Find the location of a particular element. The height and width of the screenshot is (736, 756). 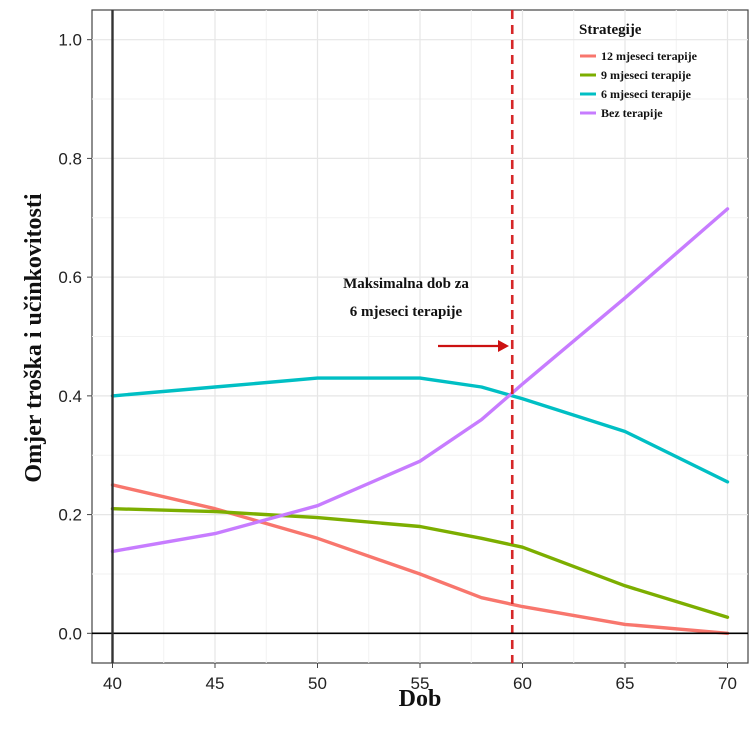

legend-label-4: Bez terapije is located at coordinates (632, 113).